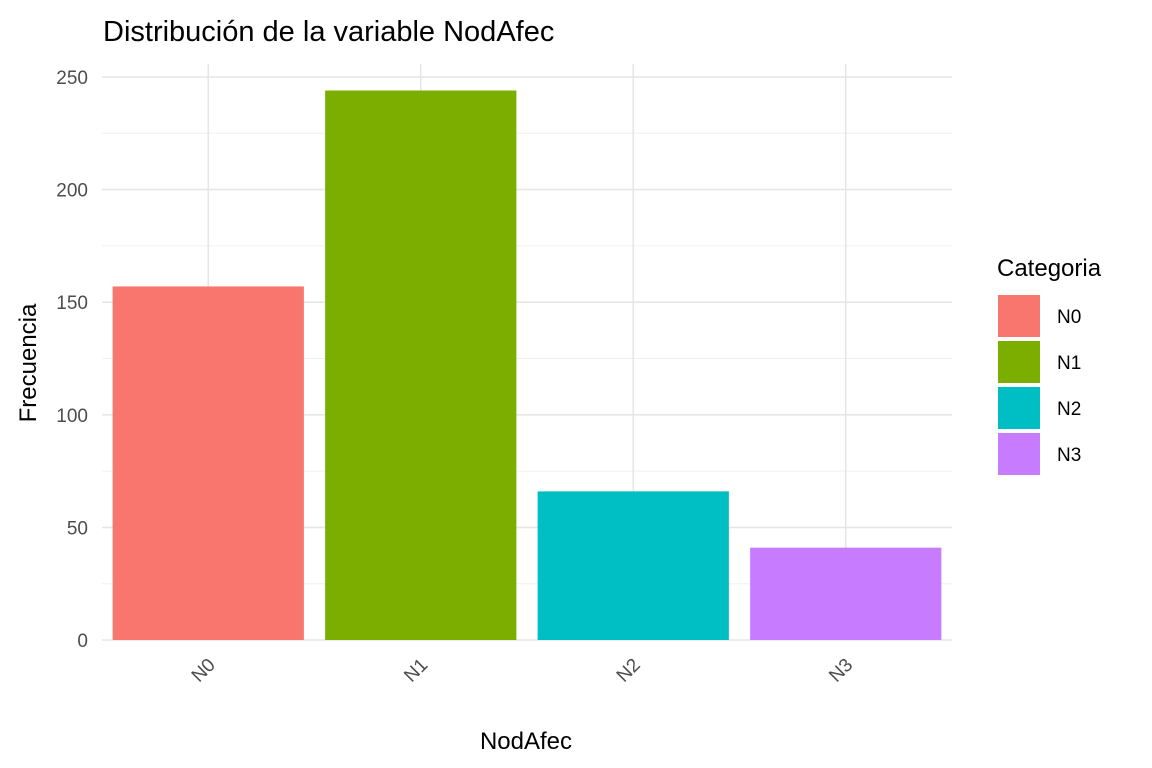  Describe the element at coordinates (72, 191) in the screenshot. I see `y-tick-label: 200` at that location.